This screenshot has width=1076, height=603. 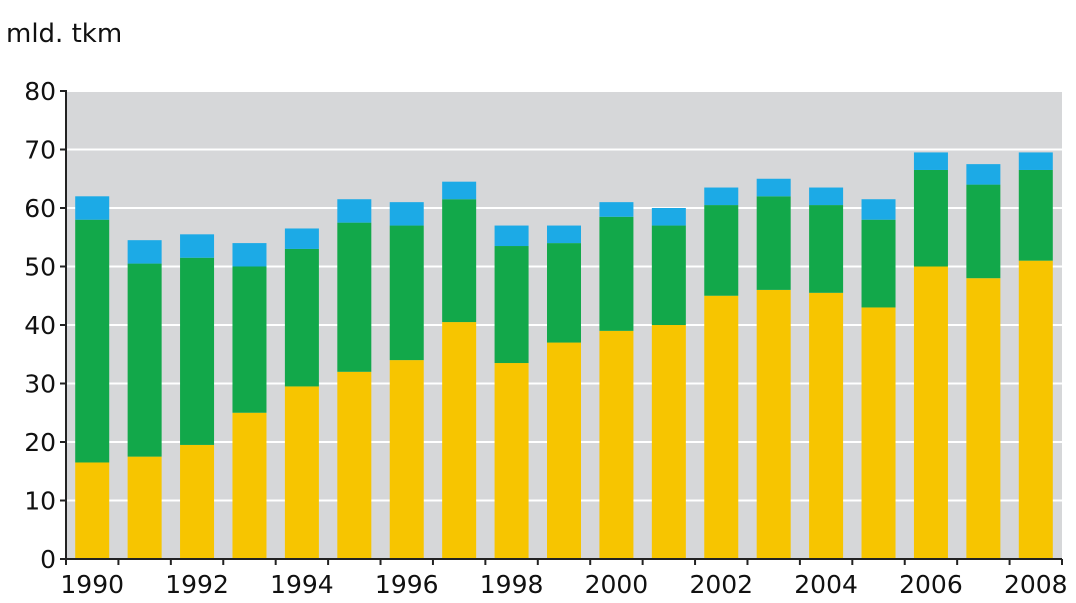 What do you see at coordinates (826, 584) in the screenshot?
I see `x-tick-label-2004: 2004` at bounding box center [826, 584].